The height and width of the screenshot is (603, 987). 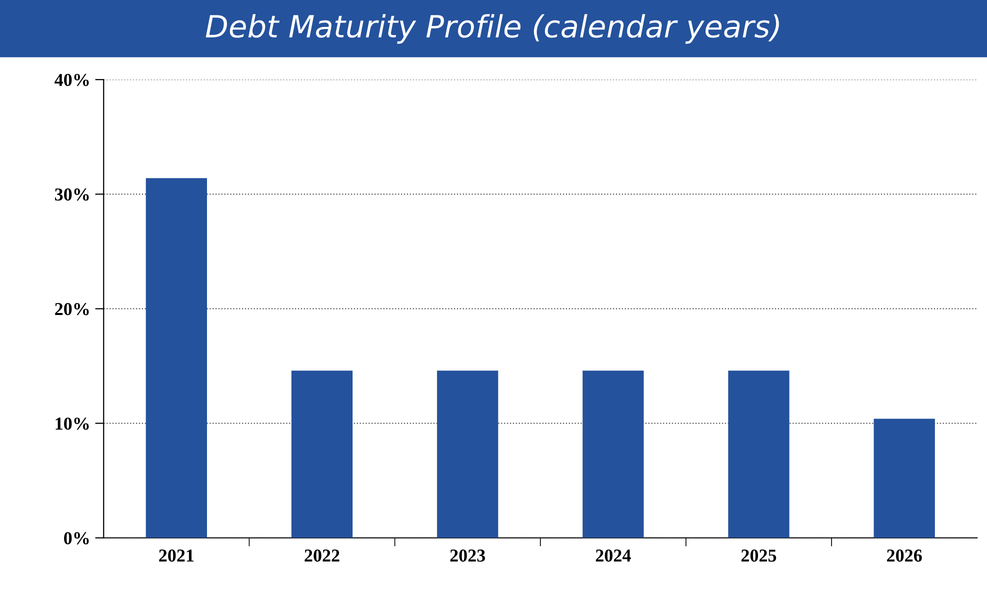 I want to click on x-tick-label: 2026, so click(x=904, y=556).